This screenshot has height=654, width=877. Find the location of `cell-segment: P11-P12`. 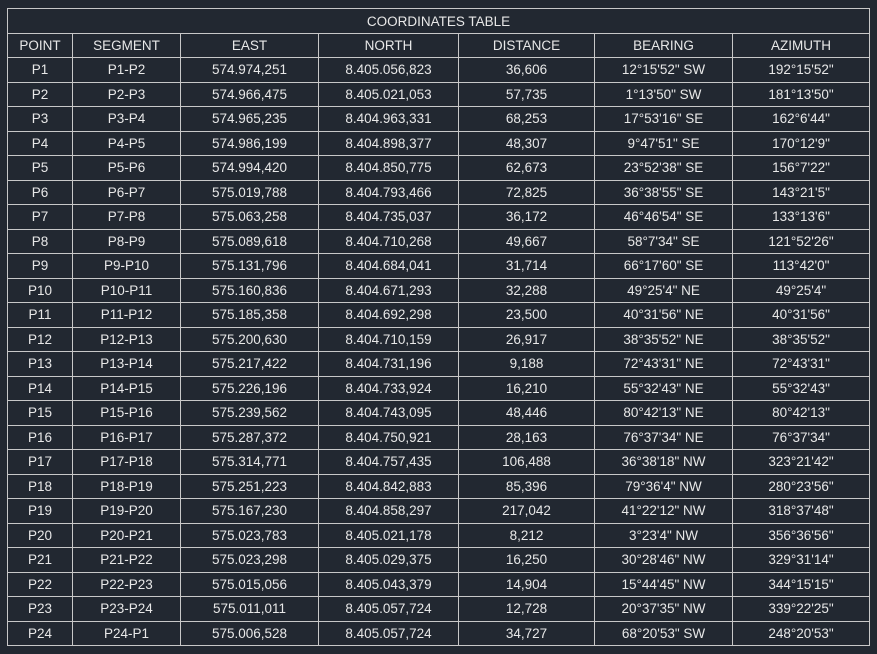

cell-segment: P11-P12 is located at coordinates (126, 315).